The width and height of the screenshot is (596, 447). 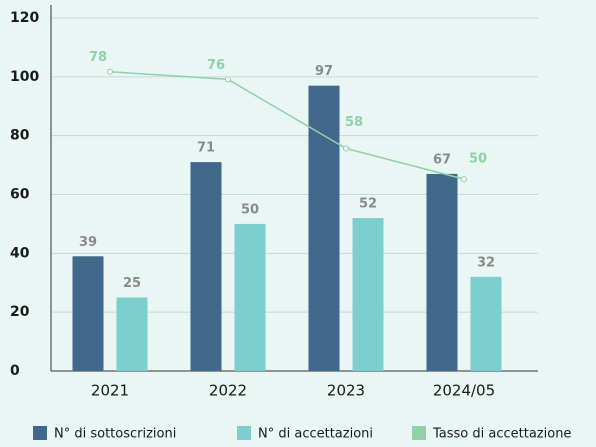 I want to click on y-tick-label: 20, so click(x=20, y=312).